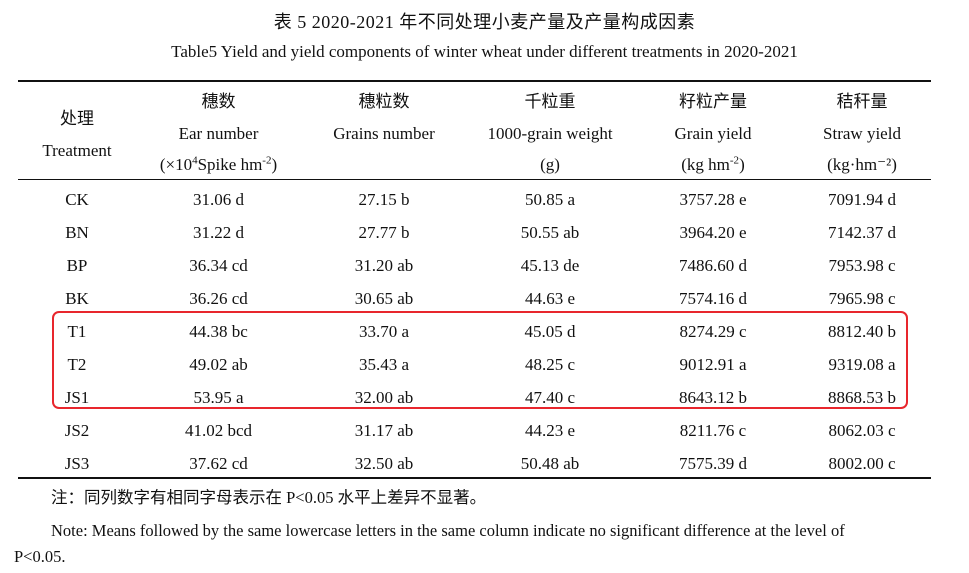 The width and height of the screenshot is (969, 573). I want to click on cell-treatment: JS1, so click(77, 397).